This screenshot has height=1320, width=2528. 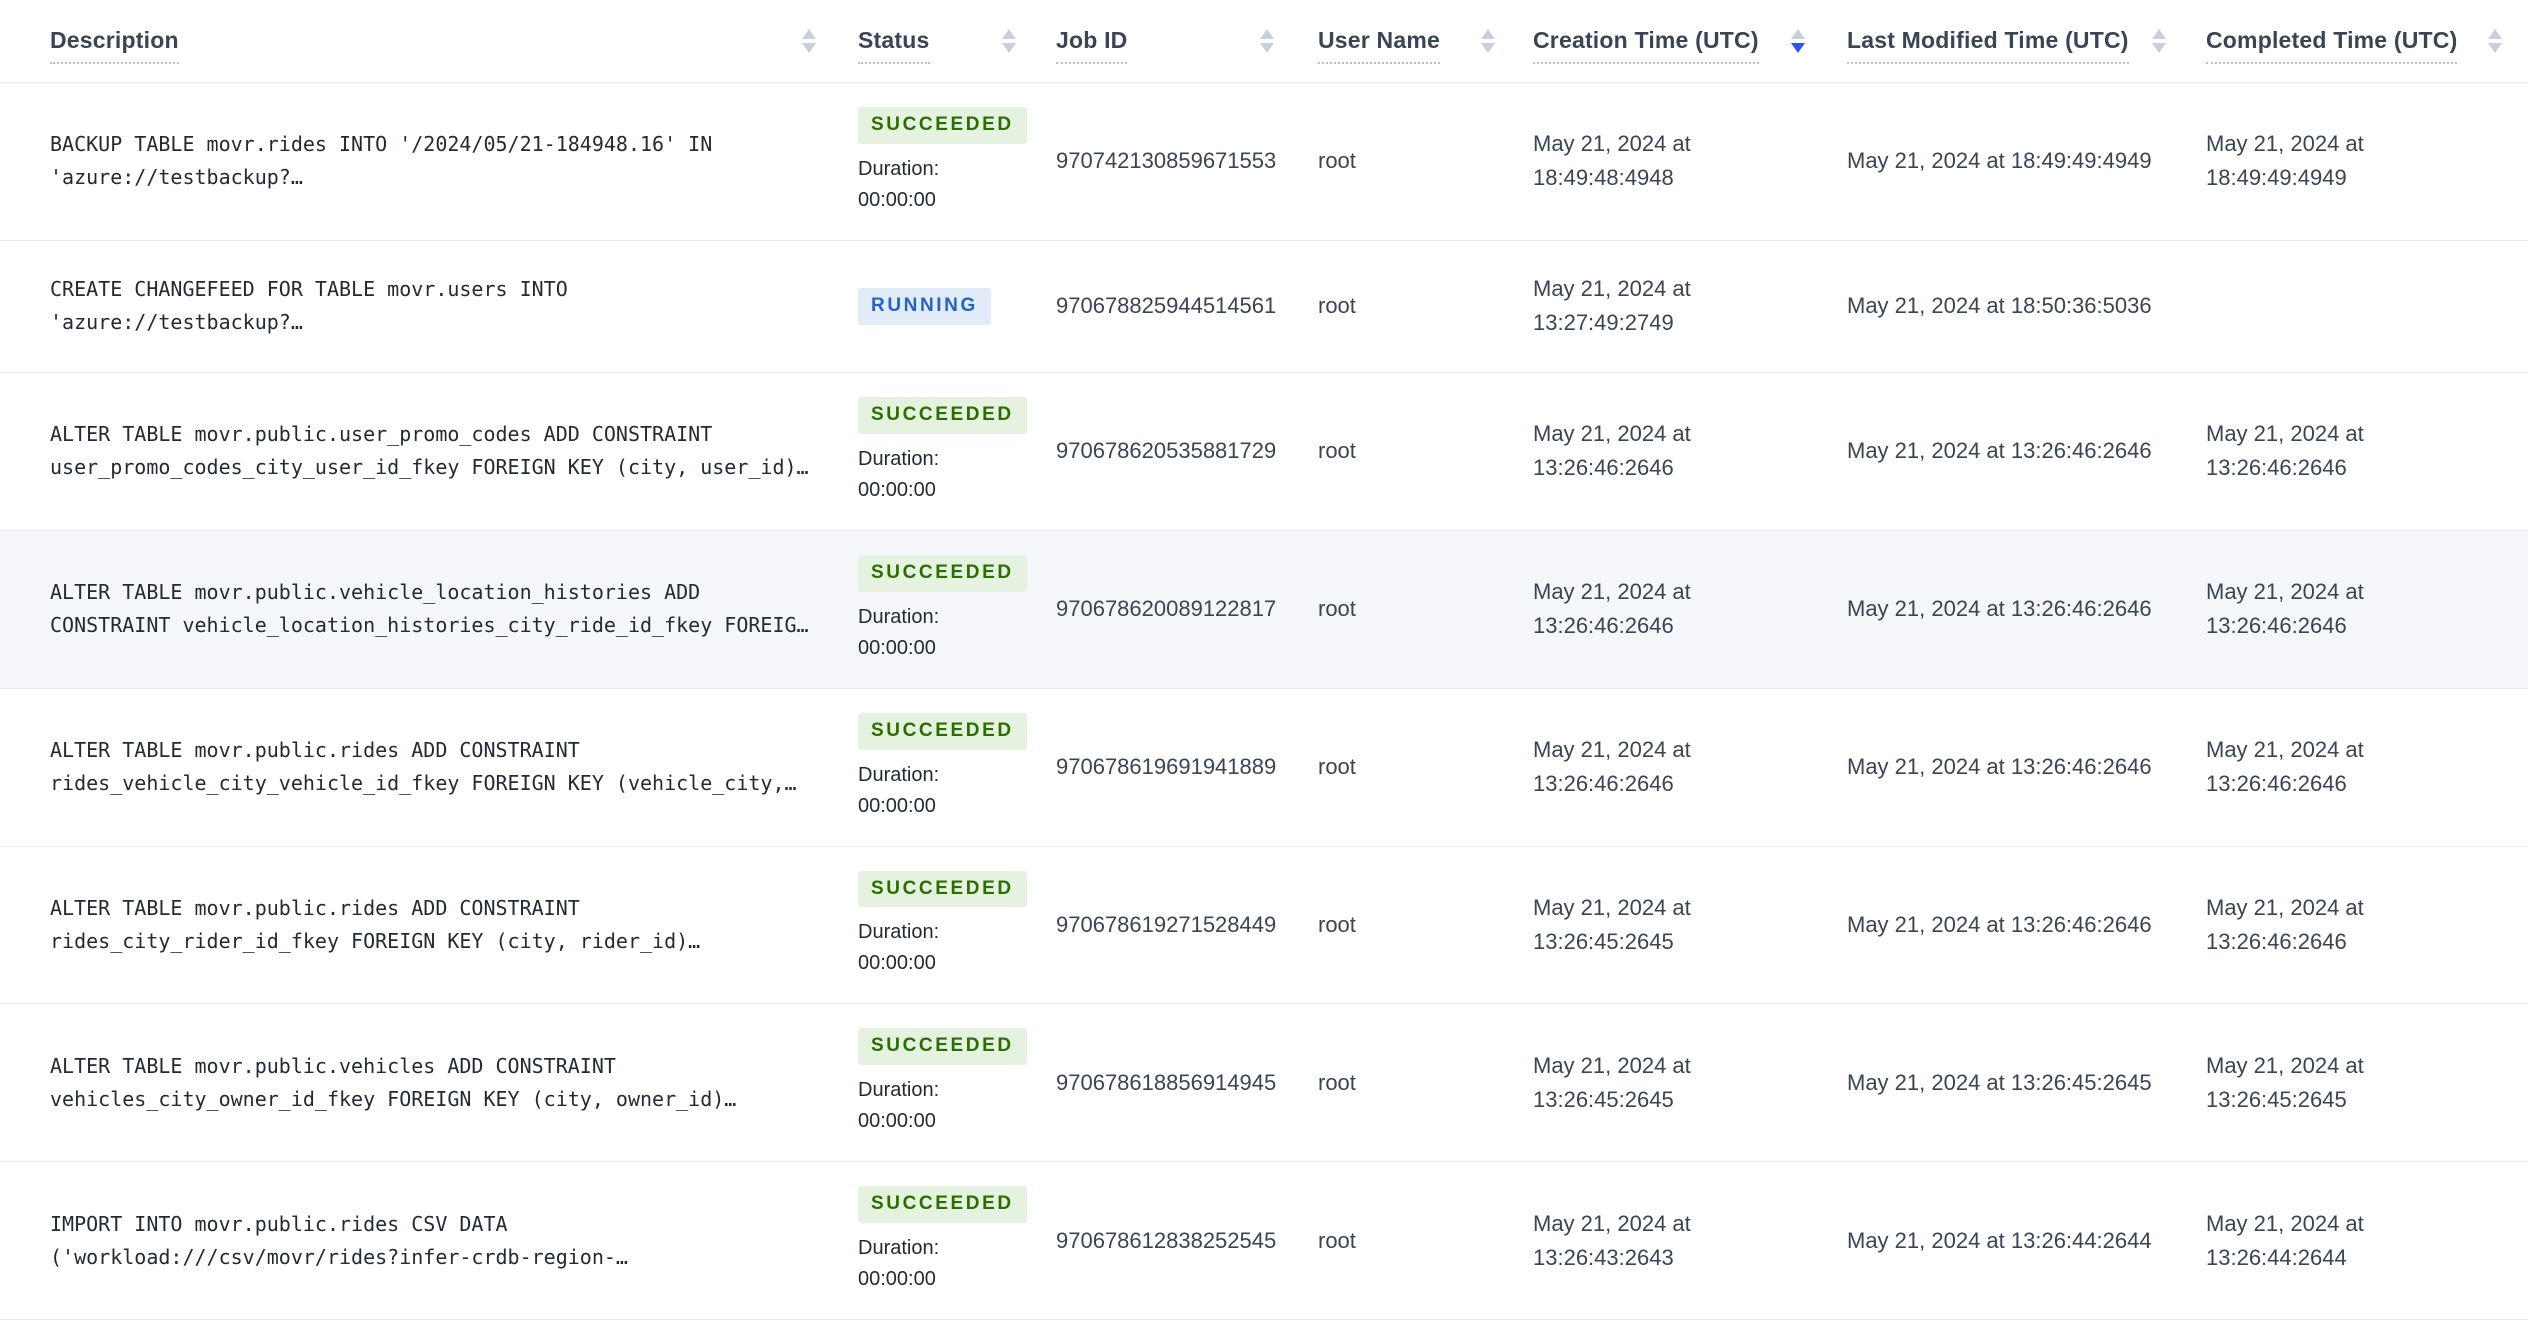 I want to click on status-cell: RUNNING, so click(x=957, y=306).